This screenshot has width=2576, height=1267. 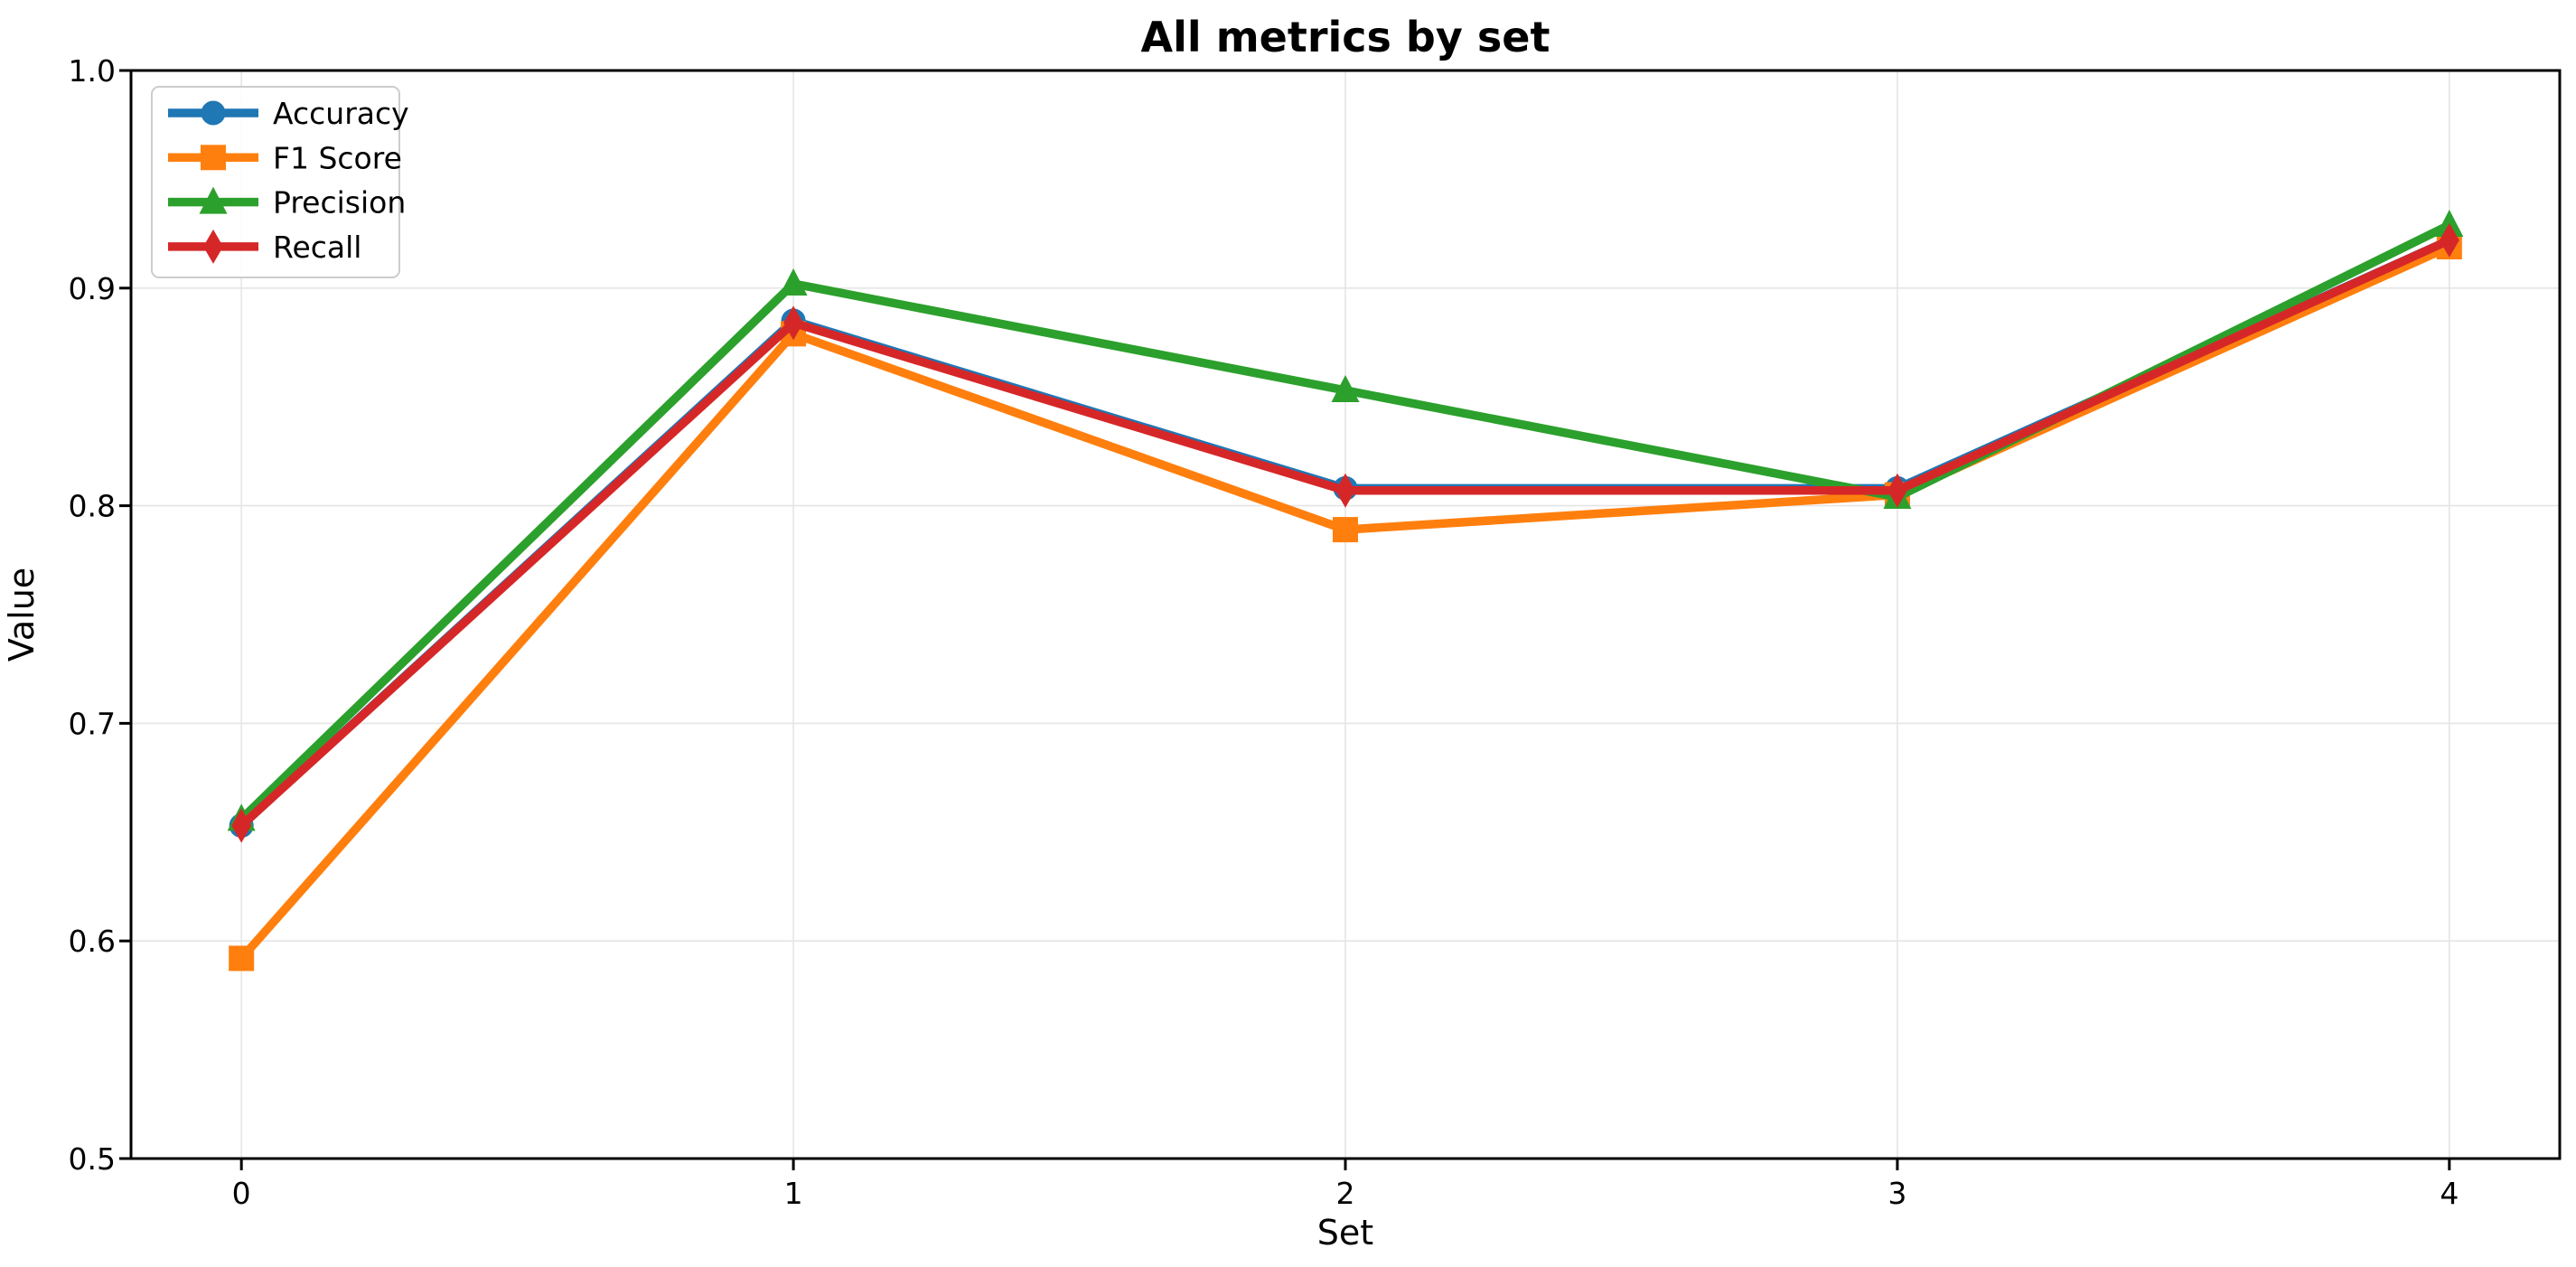 I want to click on legend-item-f1-score: F1 Score, so click(x=285, y=157).